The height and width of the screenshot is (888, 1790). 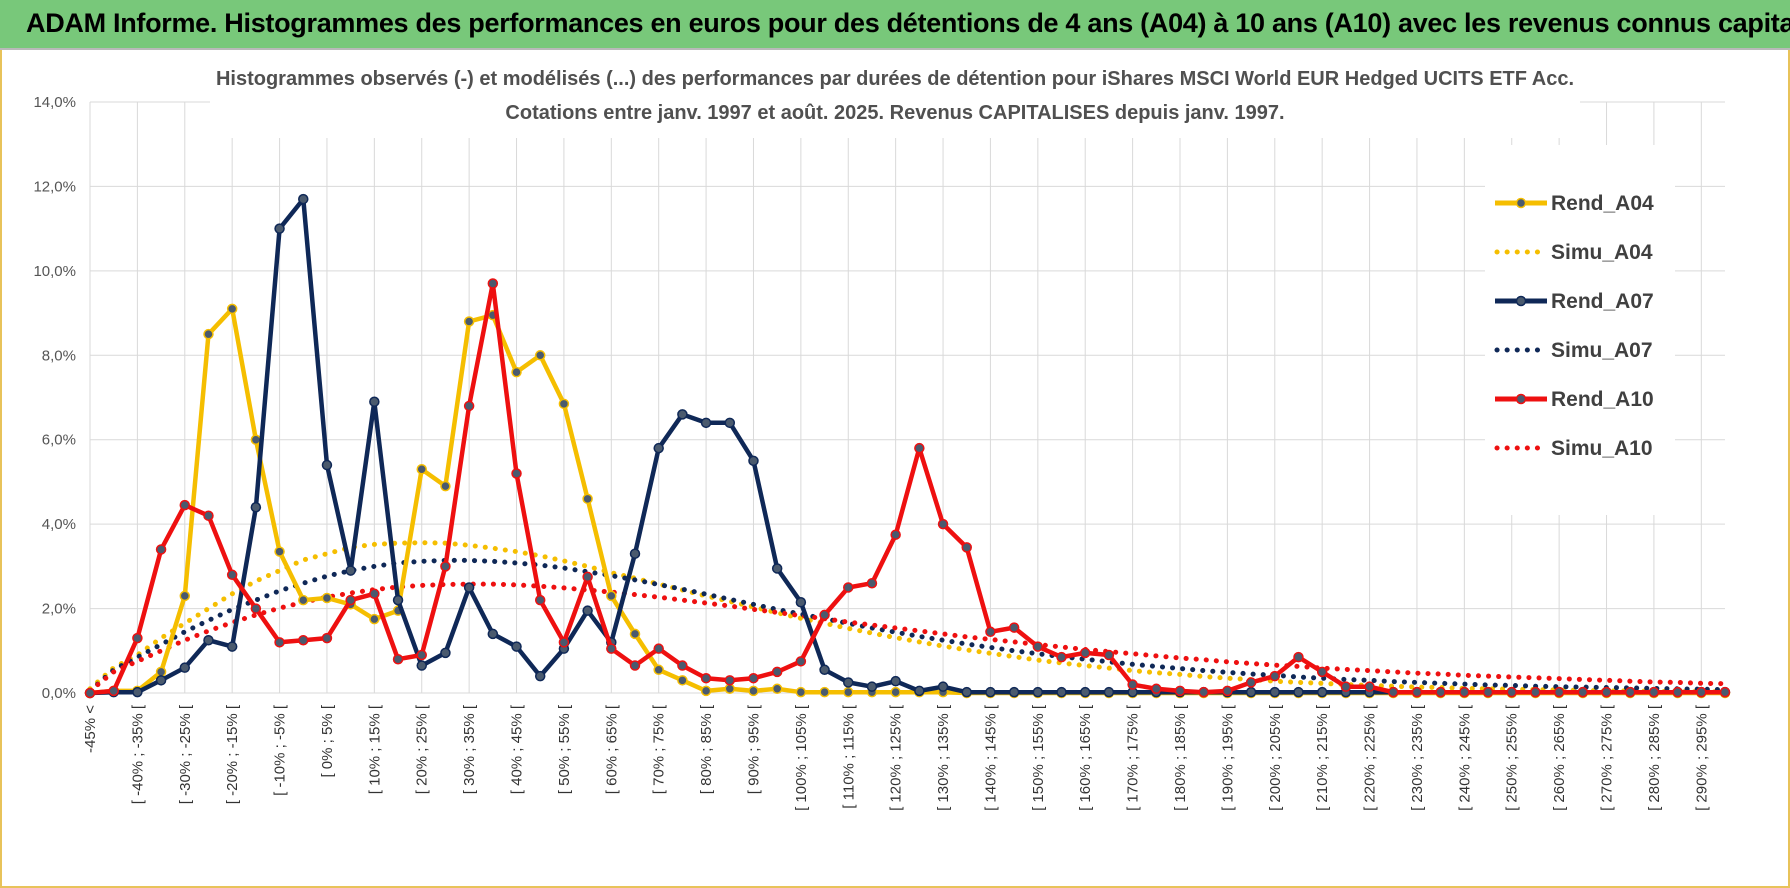 I want to click on x-tick-label: [ 40% ; 45% [, so click(x=517, y=749).